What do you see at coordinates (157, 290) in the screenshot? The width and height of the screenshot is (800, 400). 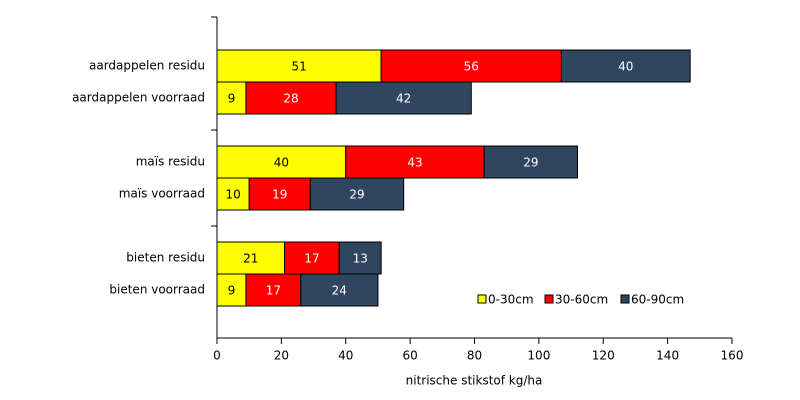 I see `y-tick-label: bieten voorraad` at bounding box center [157, 290].